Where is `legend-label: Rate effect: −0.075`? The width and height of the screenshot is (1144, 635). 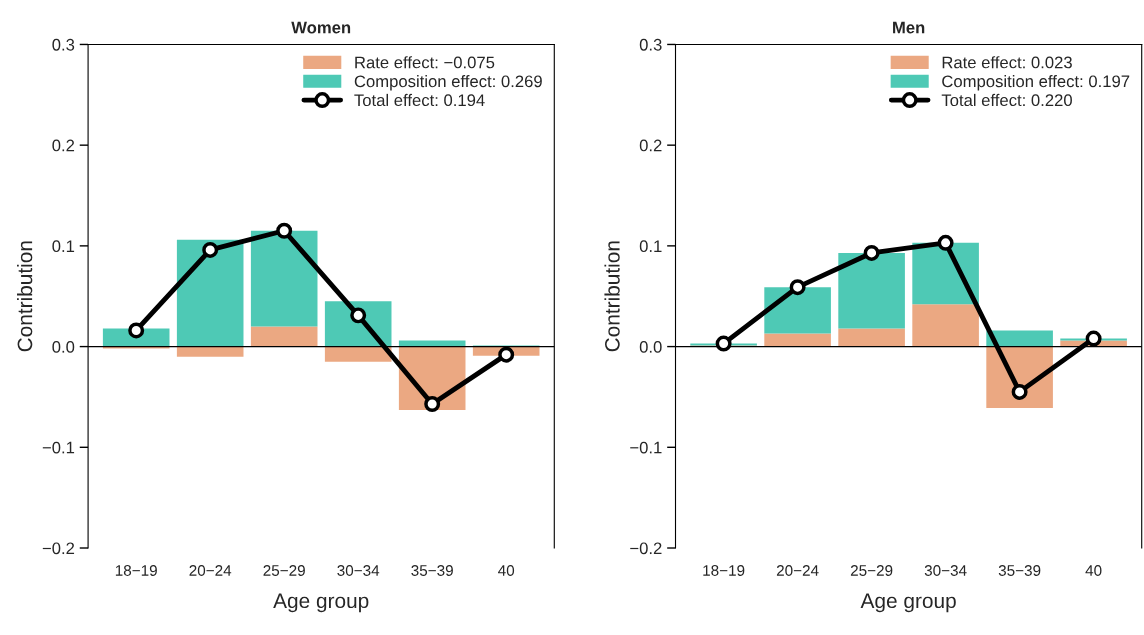 legend-label: Rate effect: −0.075 is located at coordinates (425, 62).